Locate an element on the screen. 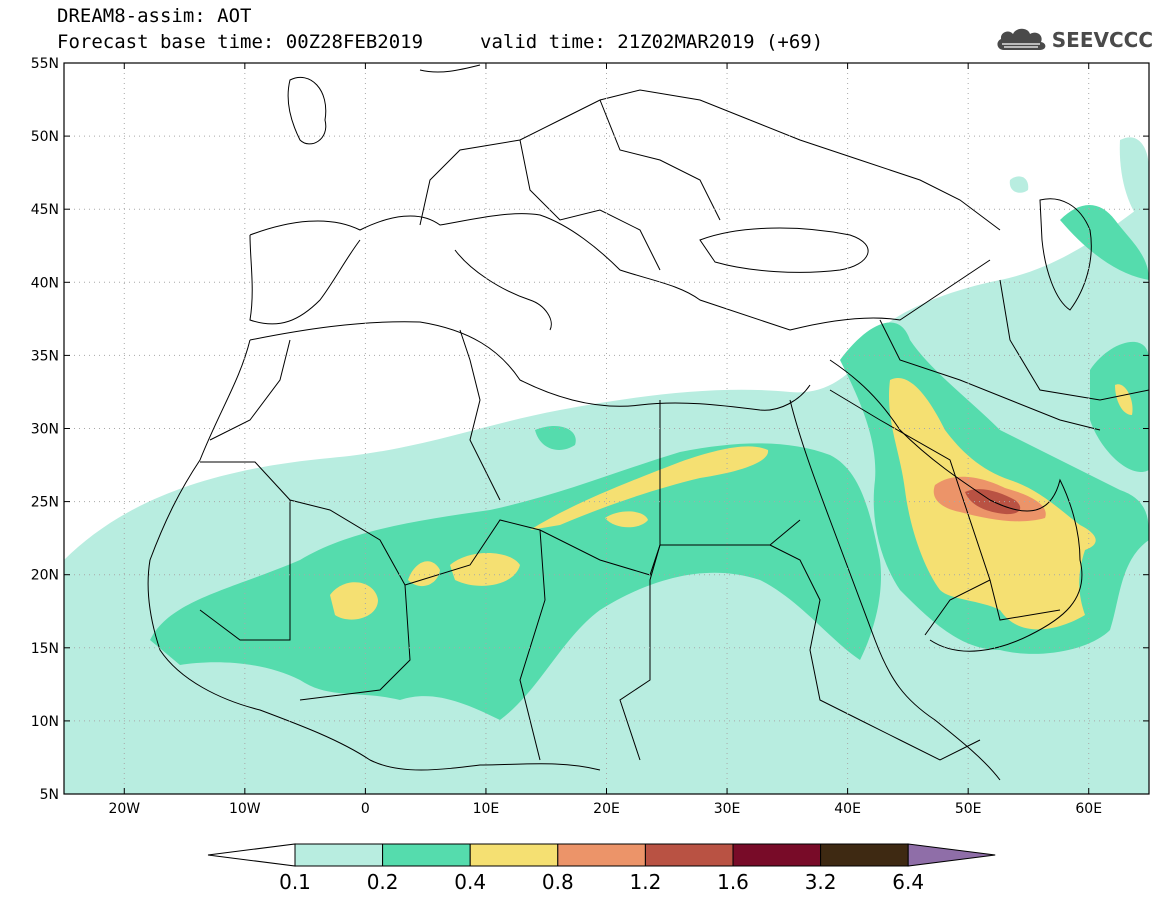  aot-band-0.1-0.2-north is located at coordinates (1019, 184).